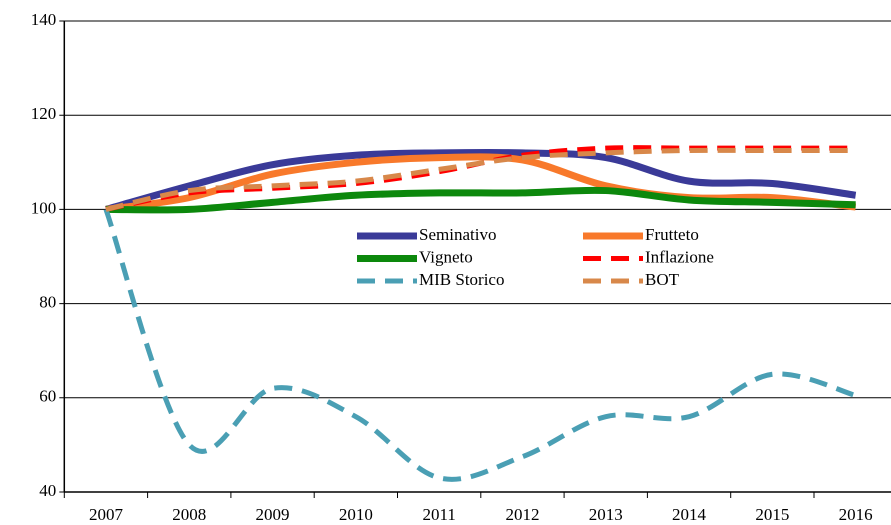 This screenshot has width=891, height=525. What do you see at coordinates (522, 514) in the screenshot?
I see `x-tick-label: 2012` at bounding box center [522, 514].